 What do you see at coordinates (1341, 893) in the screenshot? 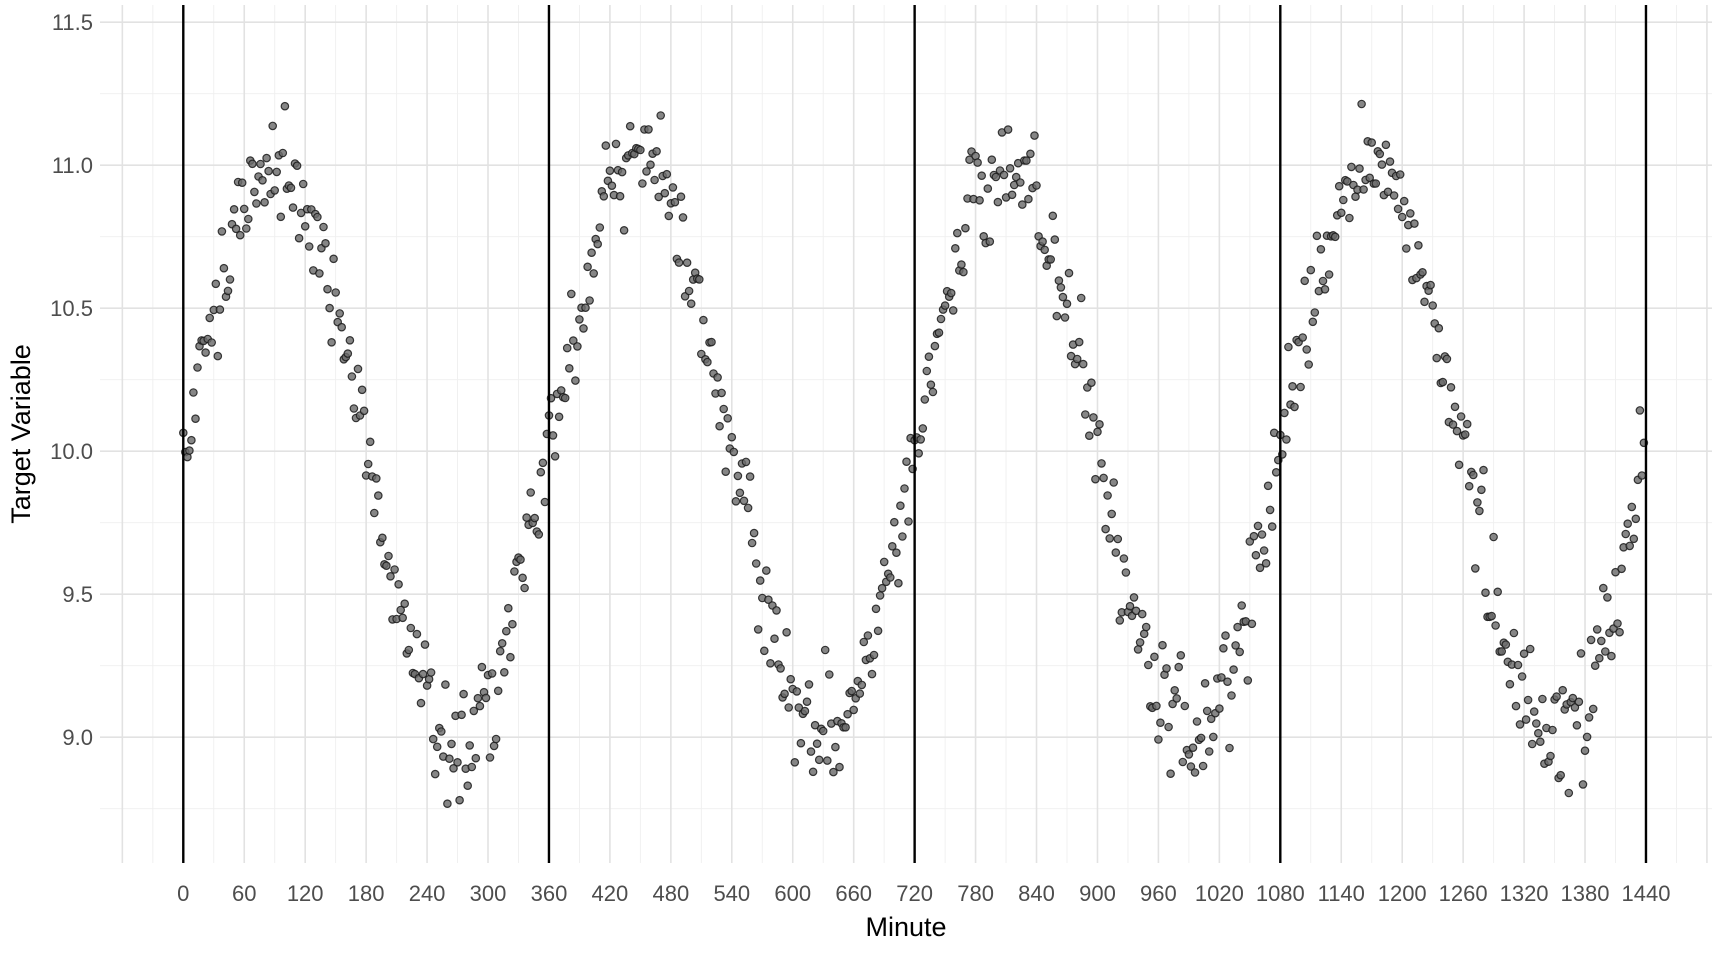
I see `x-tick-label: 1140` at bounding box center [1341, 893].